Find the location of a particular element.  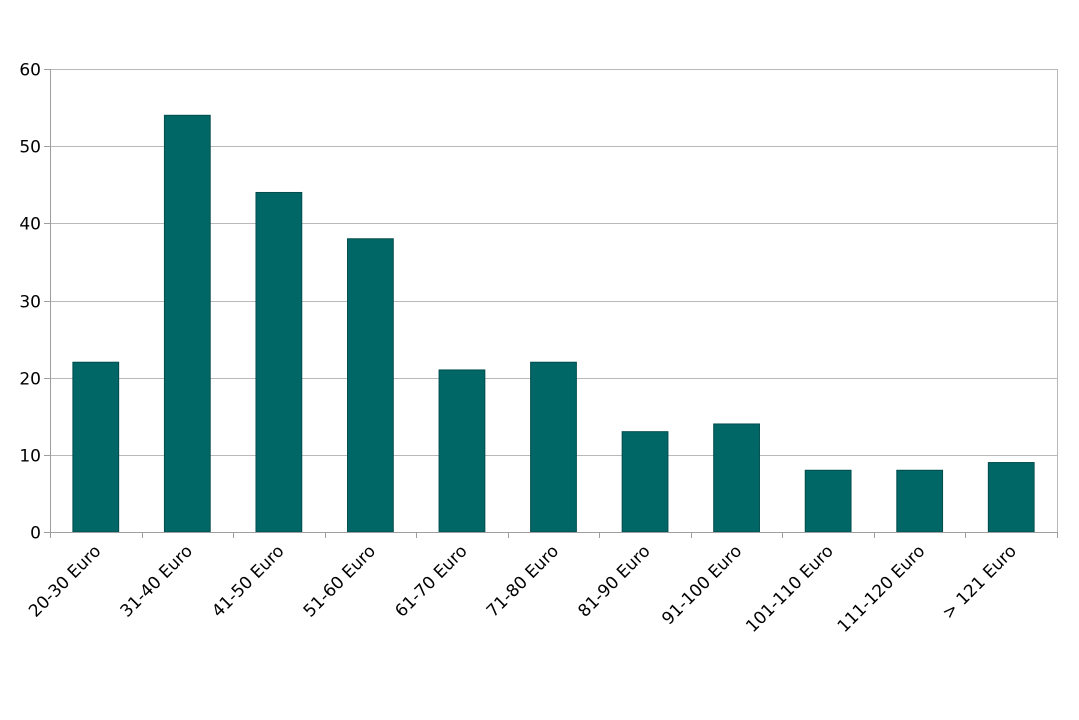

y-tick-label: 30 is located at coordinates (30, 303).